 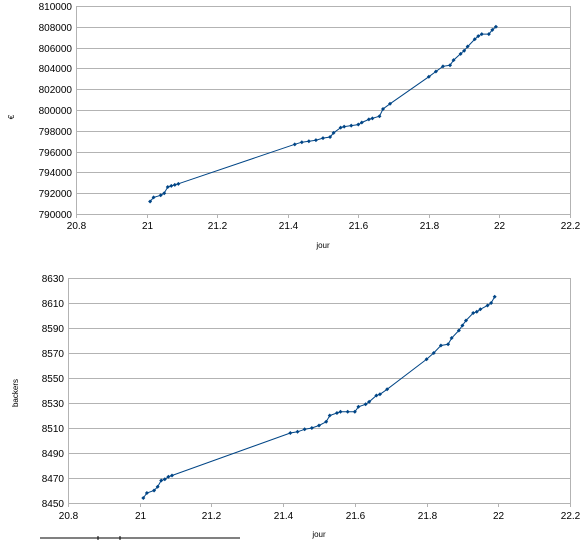 What do you see at coordinates (322, 245) in the screenshot?
I see `x-axis-title: jour` at bounding box center [322, 245].